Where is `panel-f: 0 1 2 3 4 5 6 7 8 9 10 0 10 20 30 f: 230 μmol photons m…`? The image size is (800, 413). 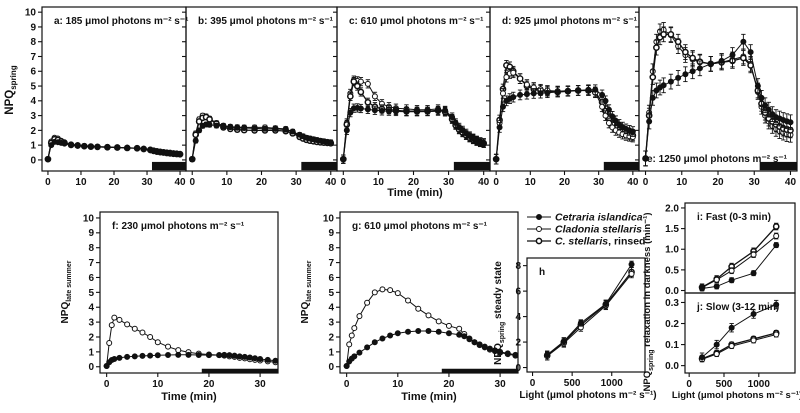
panel-f: 0 1 2 3 4 5 6 7 8 9 10 0 10 20 30 f: 230 μmol photons m… is located at coordinates (181, 300).